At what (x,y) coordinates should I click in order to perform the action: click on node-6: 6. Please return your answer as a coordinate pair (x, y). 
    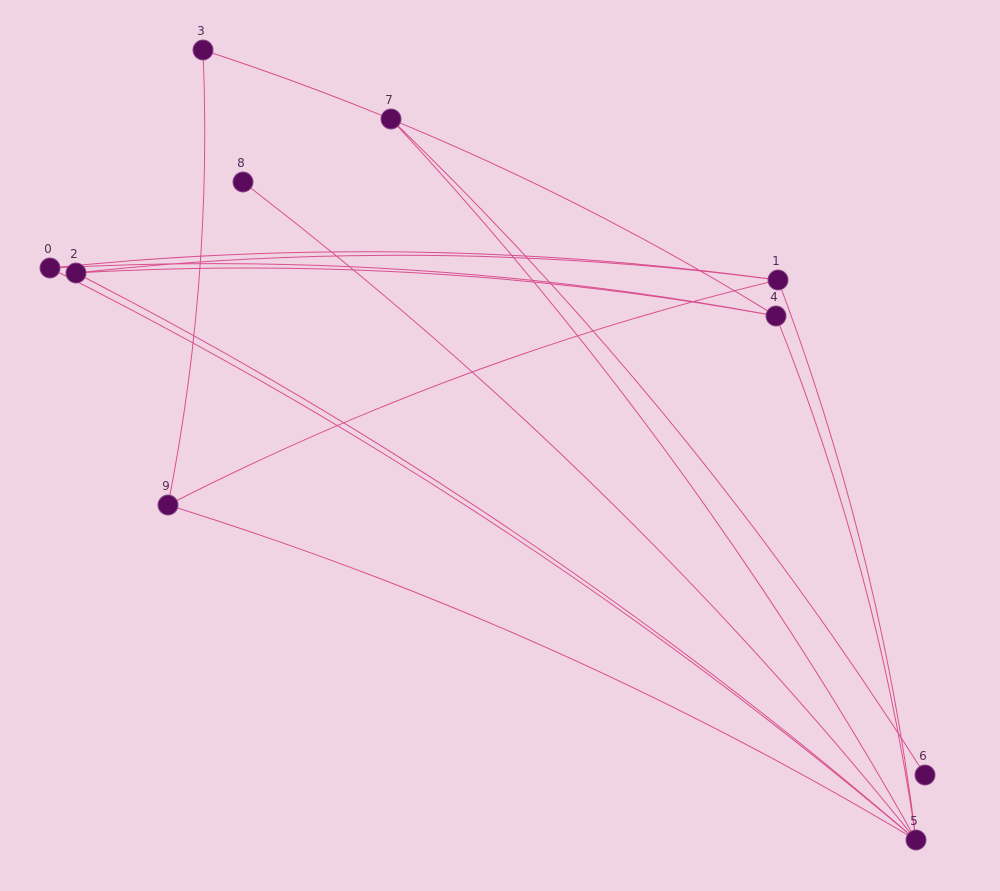
    Looking at the image, I should click on (925, 767).